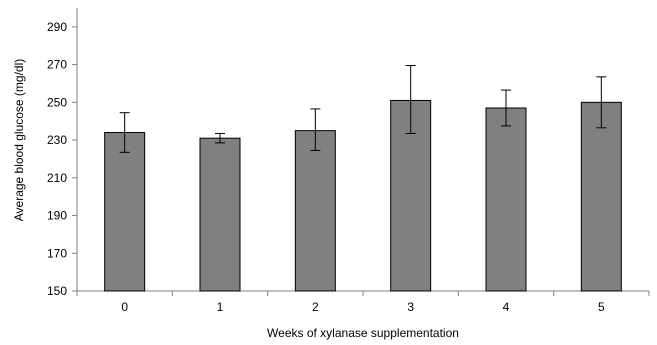  What do you see at coordinates (363, 333) in the screenshot?
I see `x-axis-title: Weeks of xylanase supplementation` at bounding box center [363, 333].